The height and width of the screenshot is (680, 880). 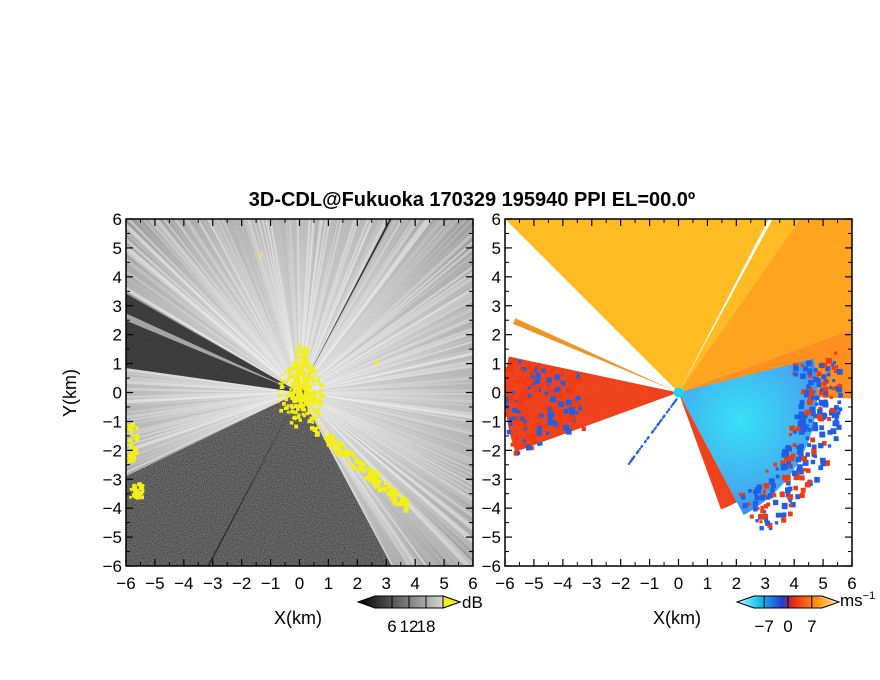 What do you see at coordinates (409, 626) in the screenshot?
I see `colorbar-tick-label: 12` at bounding box center [409, 626].